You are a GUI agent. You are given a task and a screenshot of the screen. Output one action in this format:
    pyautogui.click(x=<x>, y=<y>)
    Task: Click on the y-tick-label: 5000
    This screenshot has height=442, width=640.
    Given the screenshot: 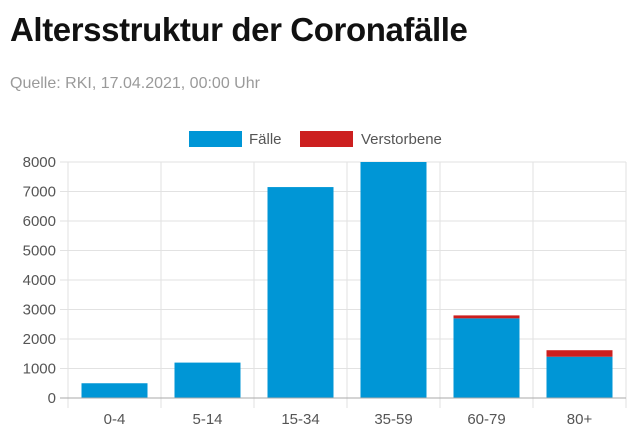 What is the action you would take?
    pyautogui.click(x=39, y=251)
    